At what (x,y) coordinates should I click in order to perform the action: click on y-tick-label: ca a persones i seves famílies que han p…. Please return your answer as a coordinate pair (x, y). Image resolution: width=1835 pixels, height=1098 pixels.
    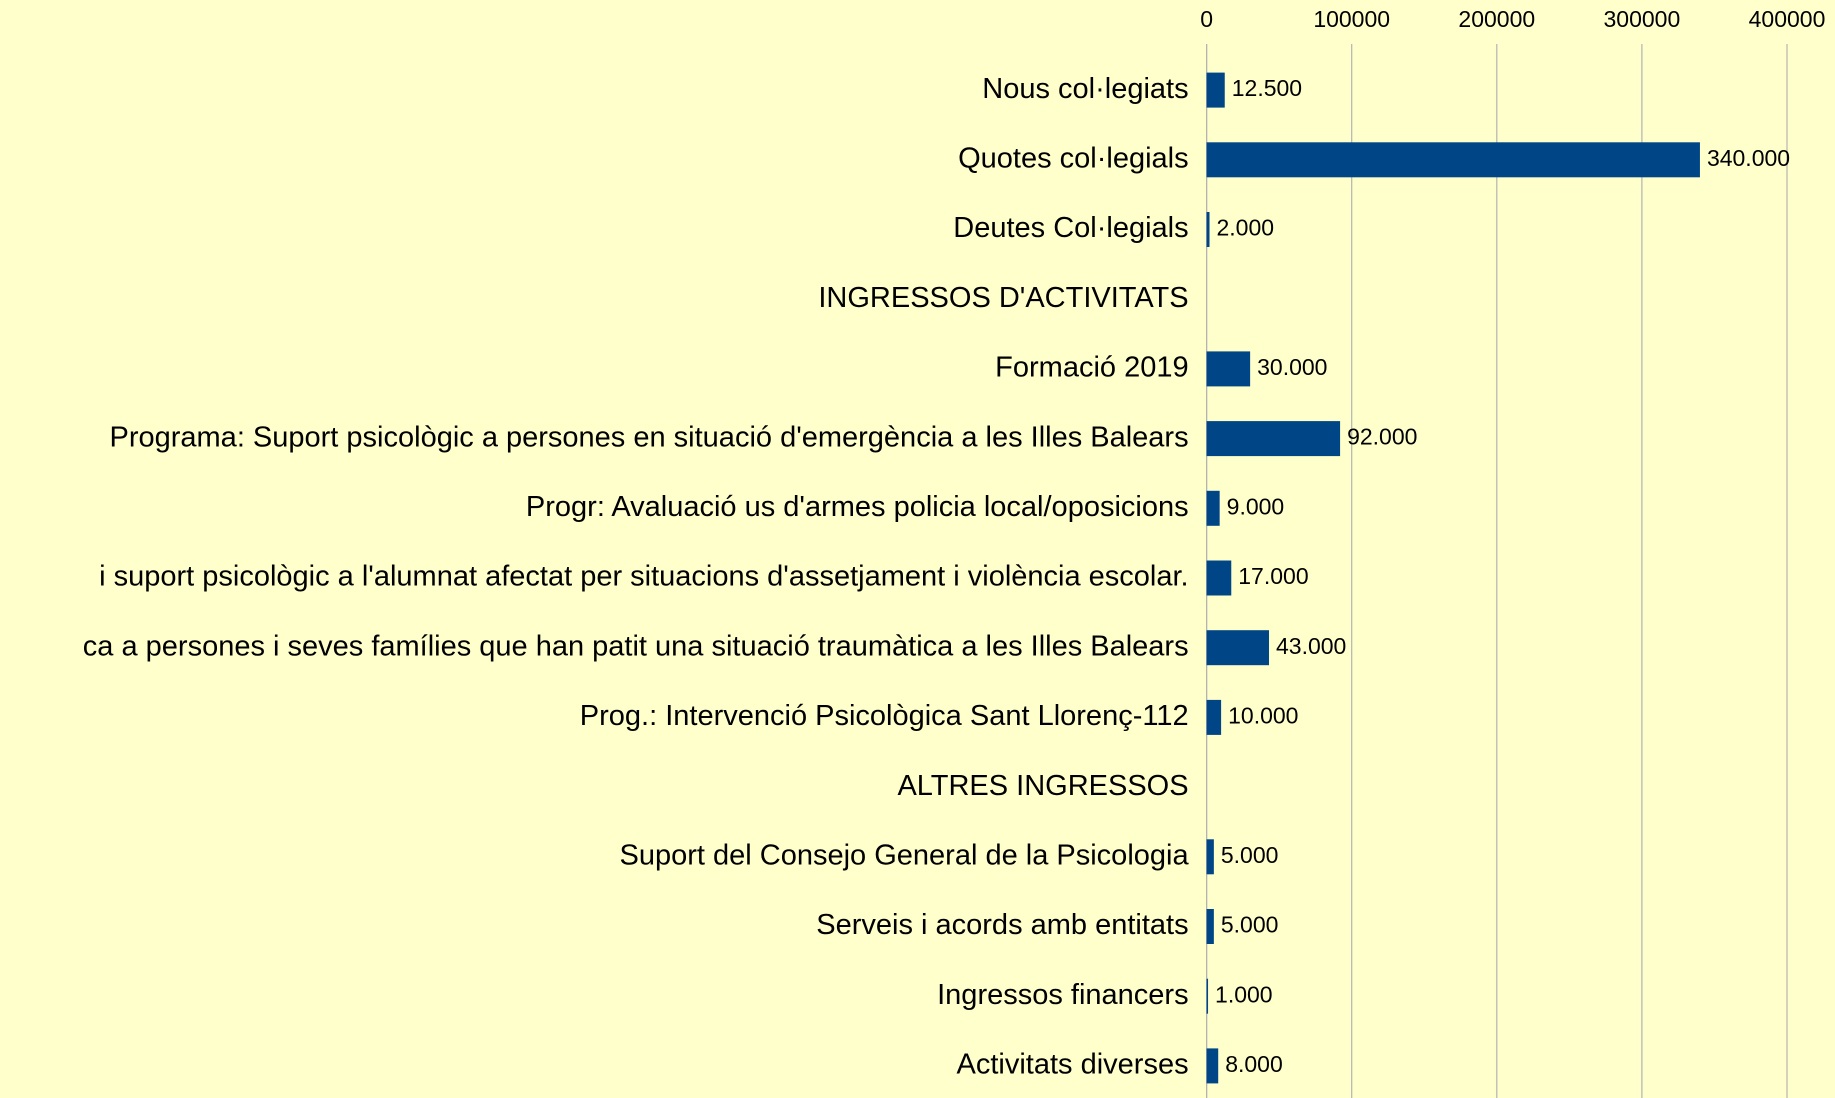
    Looking at the image, I should click on (636, 646).